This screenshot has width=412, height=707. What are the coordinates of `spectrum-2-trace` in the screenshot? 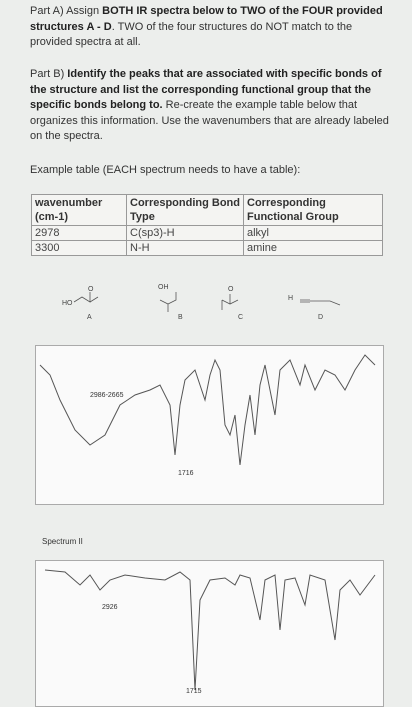 It's located at (210, 630).